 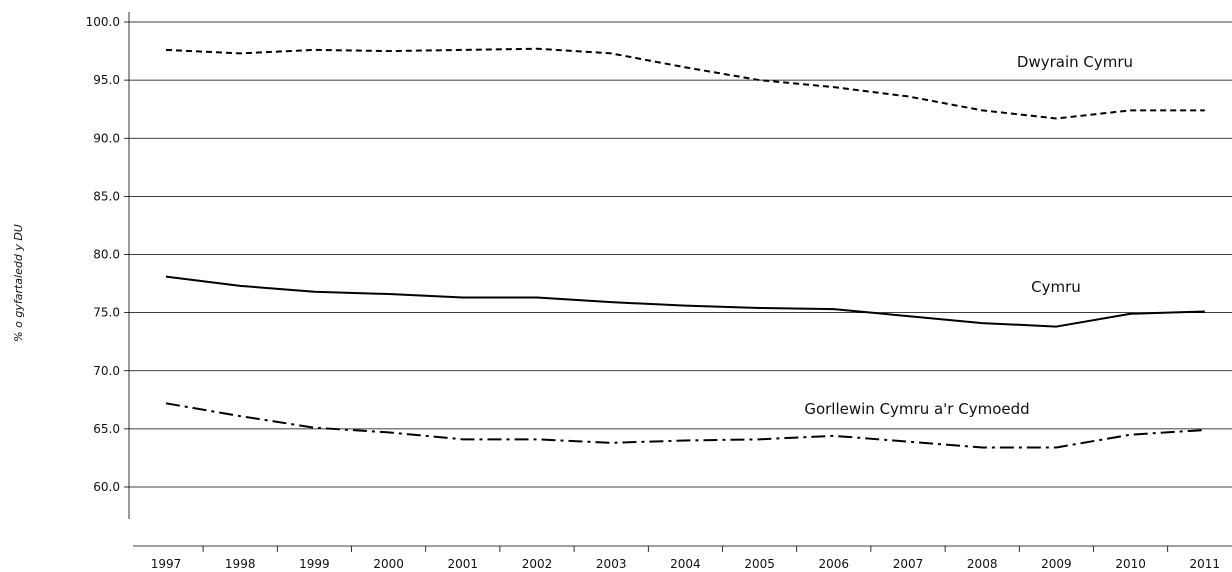 I want to click on y-tick-label: 95.0, so click(x=106, y=80).